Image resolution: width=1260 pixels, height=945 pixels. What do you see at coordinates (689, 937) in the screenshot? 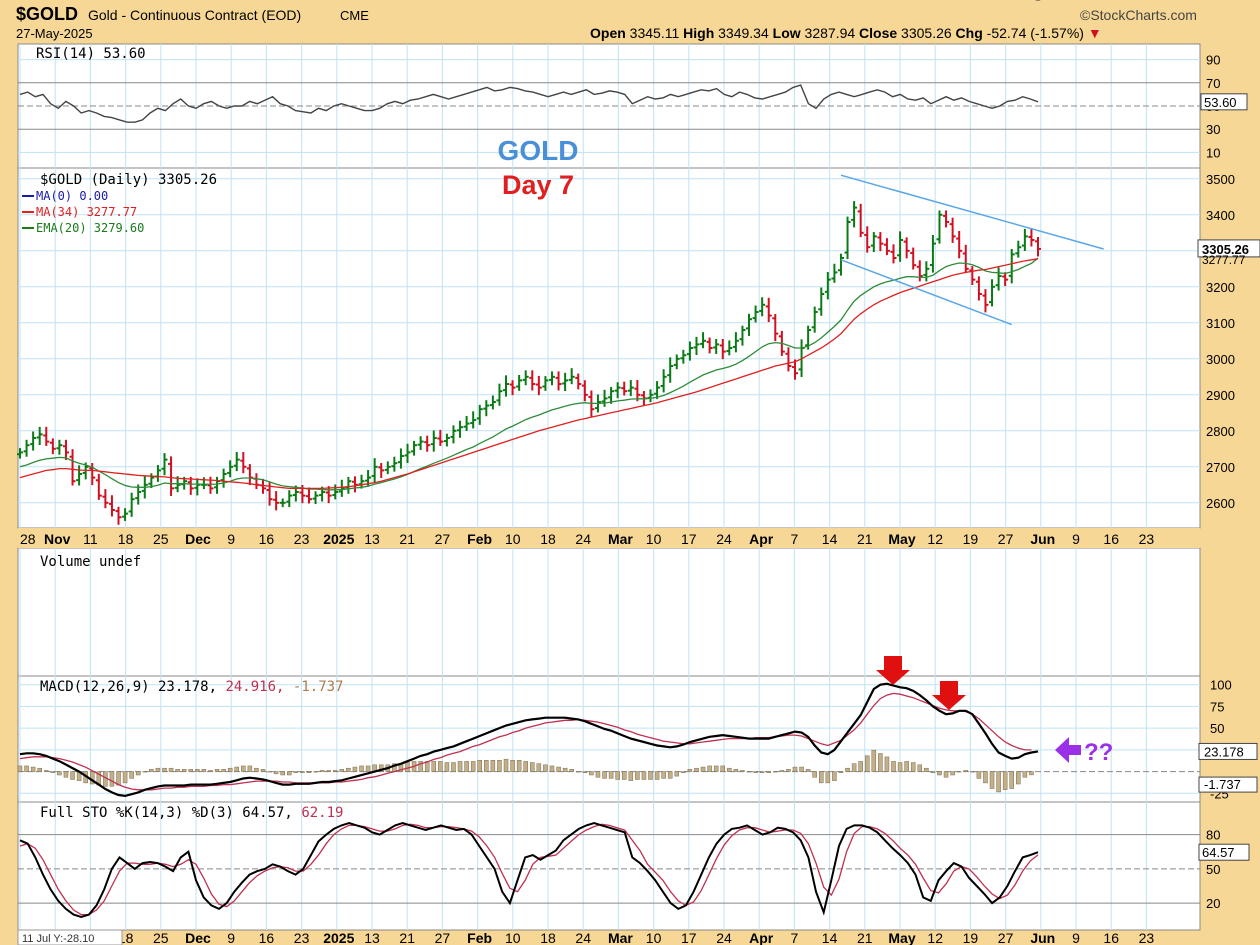
I see `x-tick-label-bottom: 17` at bounding box center [689, 937].